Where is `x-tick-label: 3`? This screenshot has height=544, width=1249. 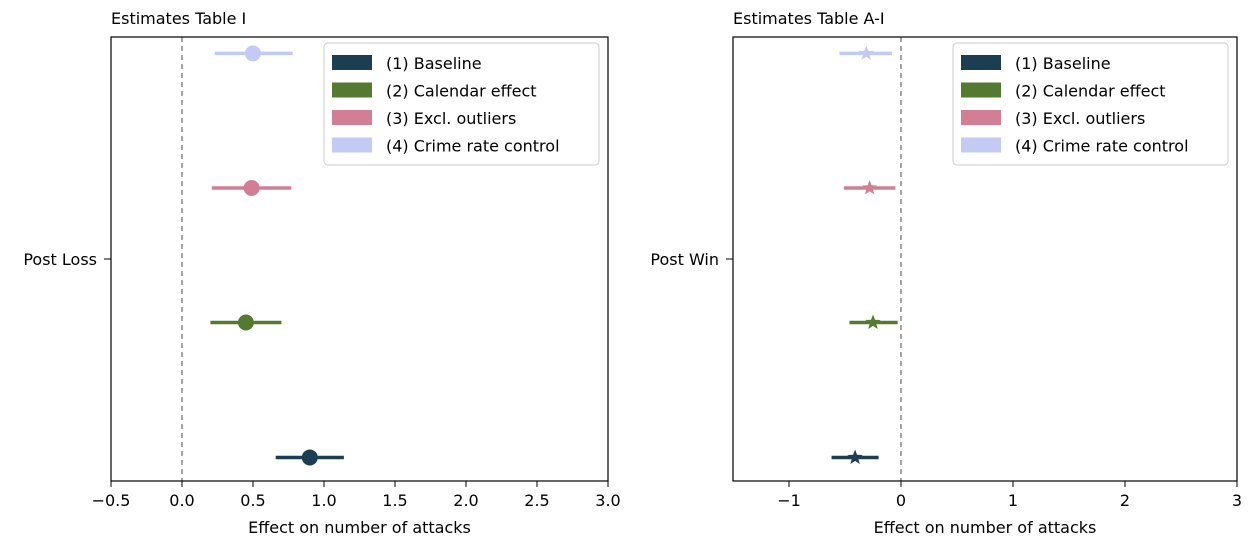
x-tick-label: 3 is located at coordinates (1237, 500).